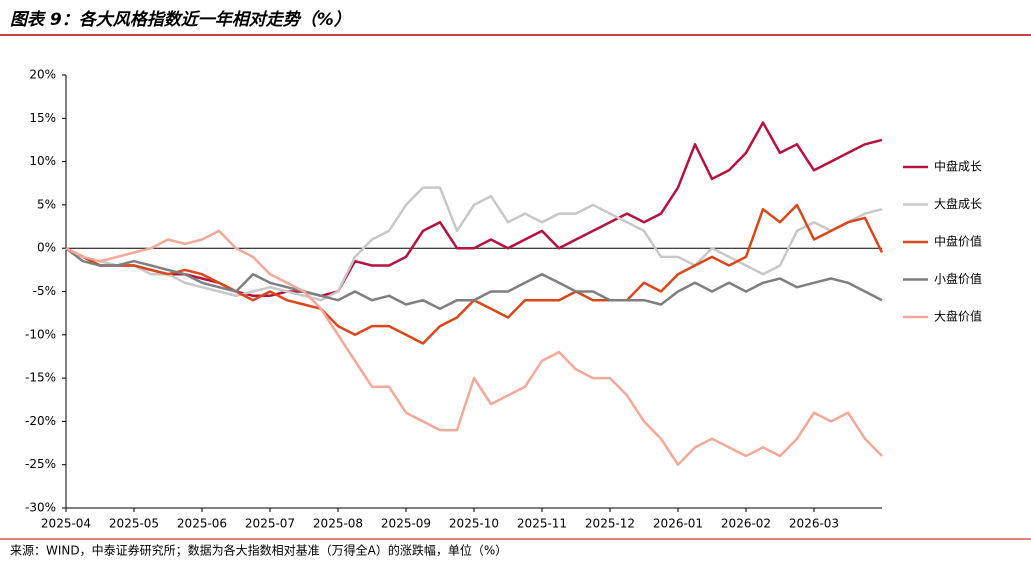 Image resolution: width=1031 pixels, height=566 pixels. Describe the element at coordinates (958, 166) in the screenshot. I see `legend-label: 中盘成长` at that location.